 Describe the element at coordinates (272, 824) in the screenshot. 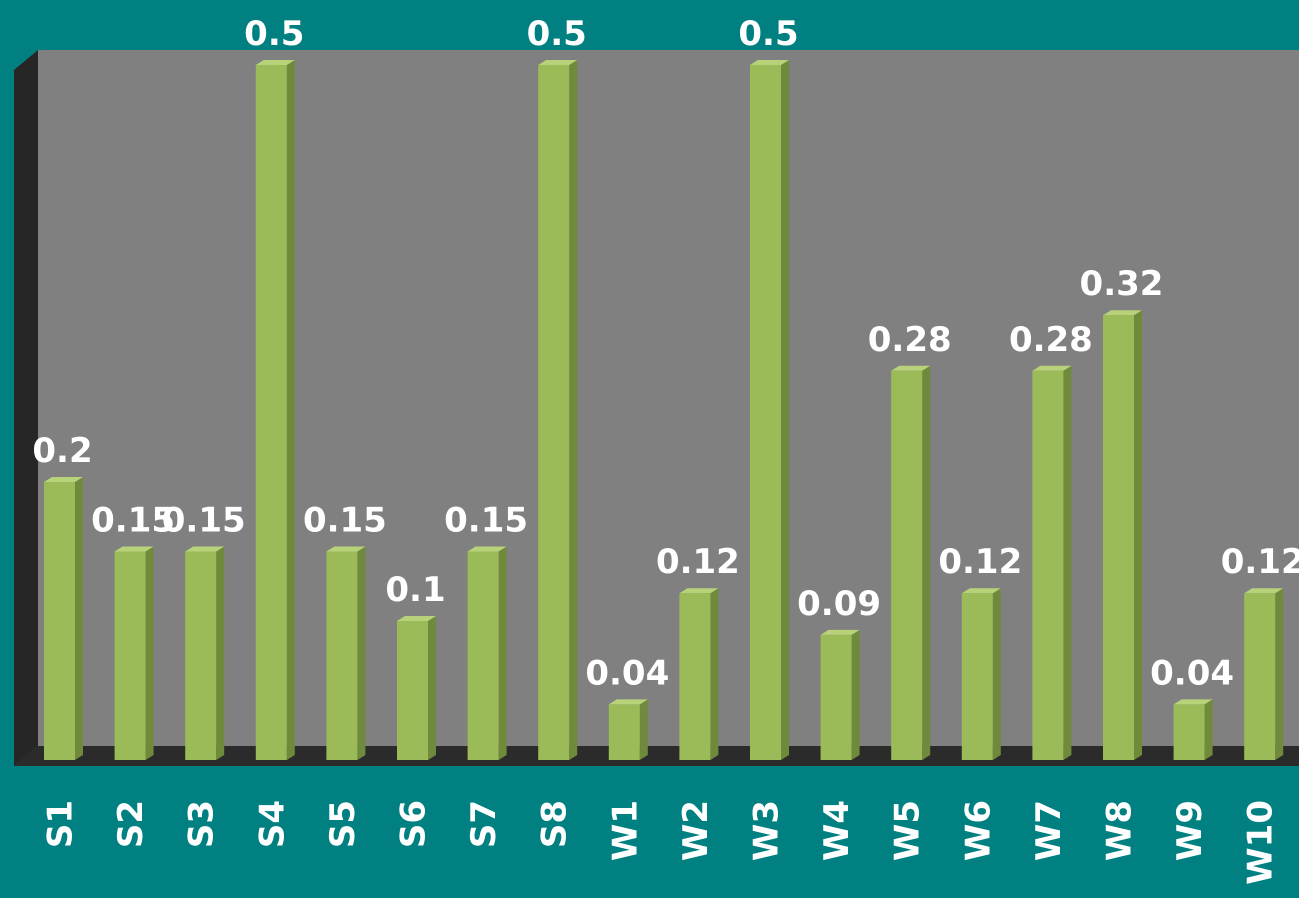

I see `category-label: S4` at that location.